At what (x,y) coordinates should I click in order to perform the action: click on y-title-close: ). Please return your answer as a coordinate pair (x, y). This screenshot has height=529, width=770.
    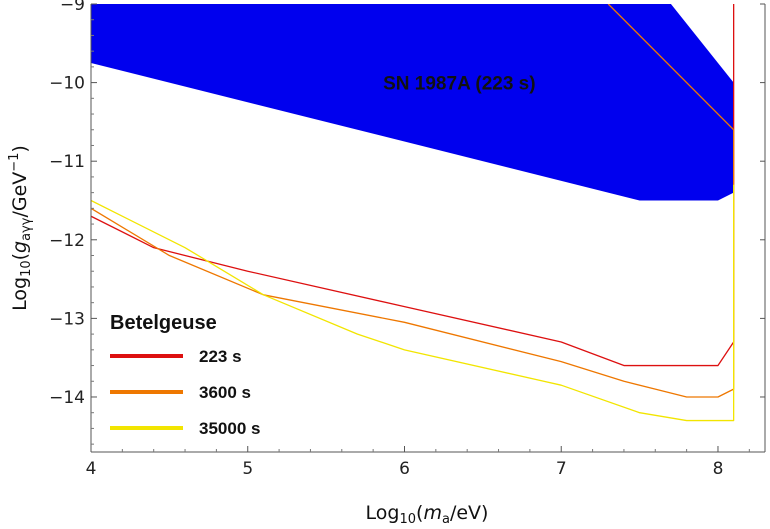
    Looking at the image, I should click on (20, 148).